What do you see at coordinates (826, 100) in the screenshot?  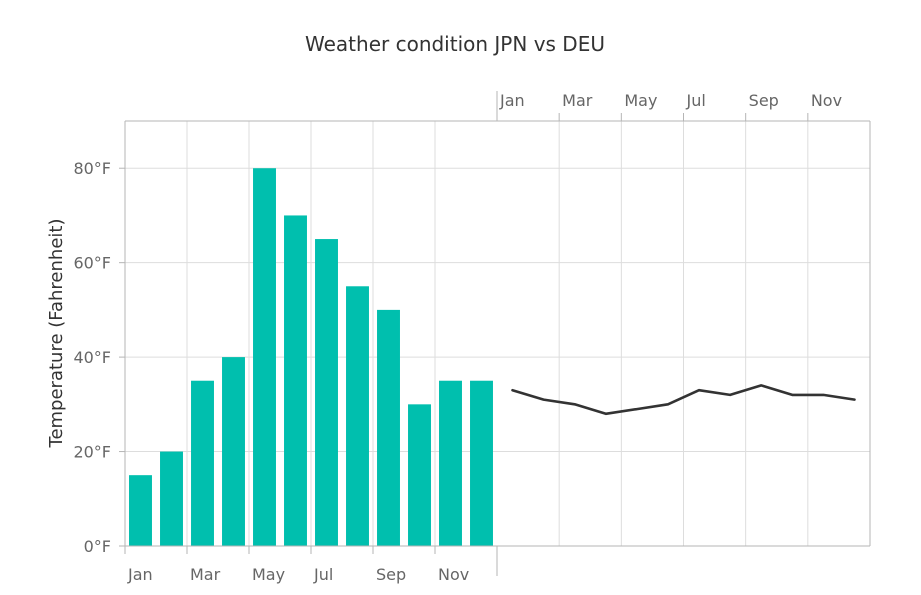 I see `x-tick-label-top: Nov` at bounding box center [826, 100].